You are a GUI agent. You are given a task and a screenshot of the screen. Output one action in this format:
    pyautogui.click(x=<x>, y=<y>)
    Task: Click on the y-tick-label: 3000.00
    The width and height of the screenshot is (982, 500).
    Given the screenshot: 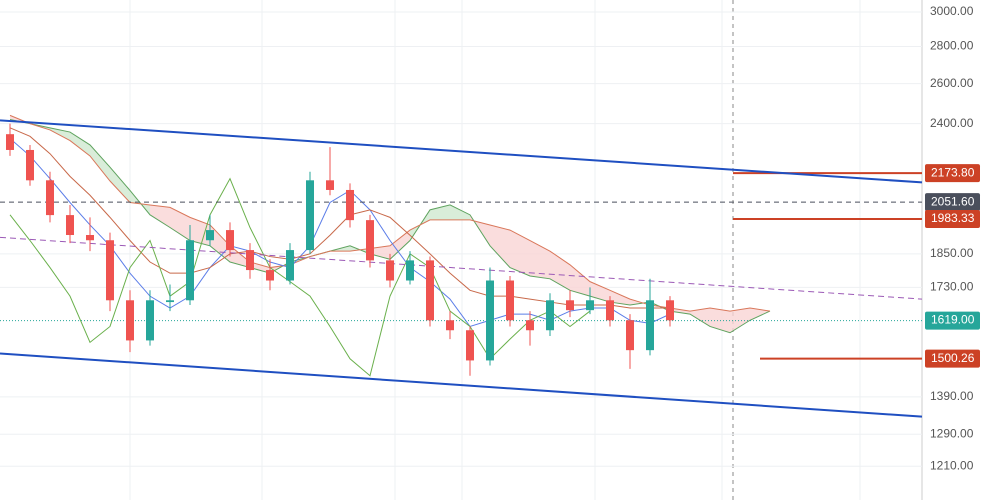 What is the action you would take?
    pyautogui.click(x=952, y=11)
    